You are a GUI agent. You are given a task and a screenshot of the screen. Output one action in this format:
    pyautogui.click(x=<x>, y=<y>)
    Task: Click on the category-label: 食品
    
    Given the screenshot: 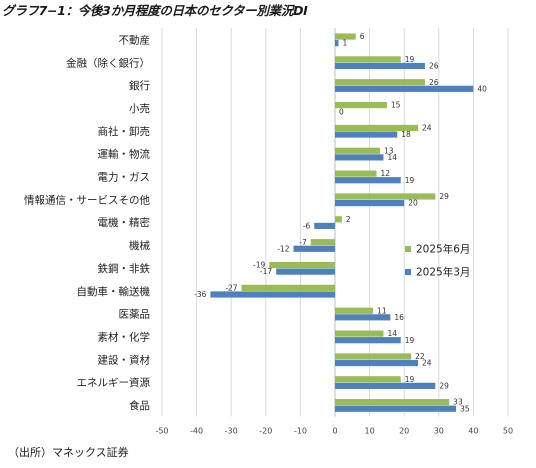 What is the action you would take?
    pyautogui.click(x=139, y=405)
    